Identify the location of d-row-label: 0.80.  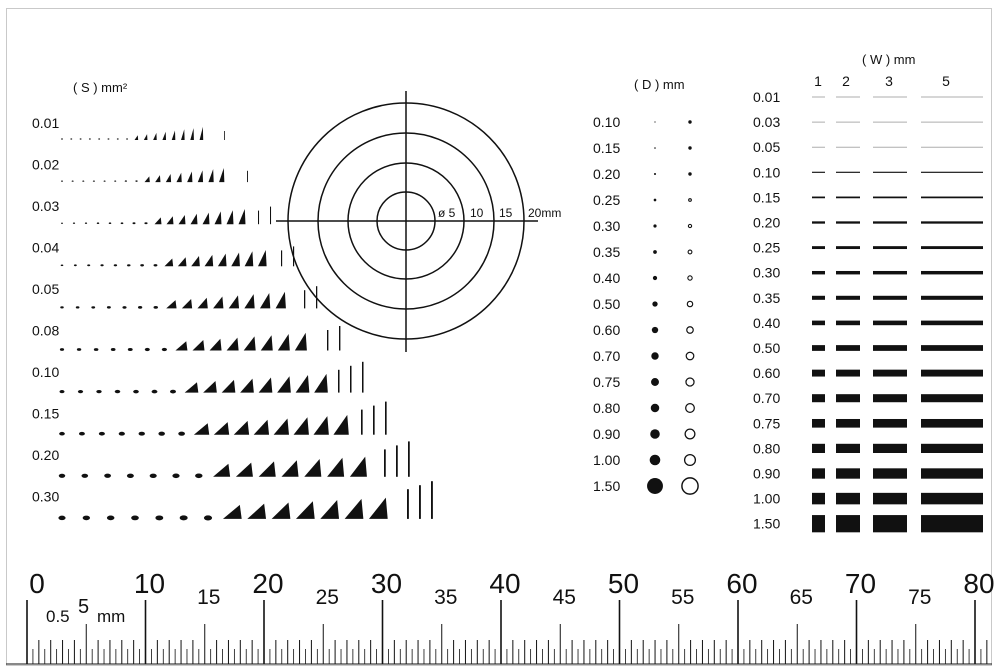
(606, 408).